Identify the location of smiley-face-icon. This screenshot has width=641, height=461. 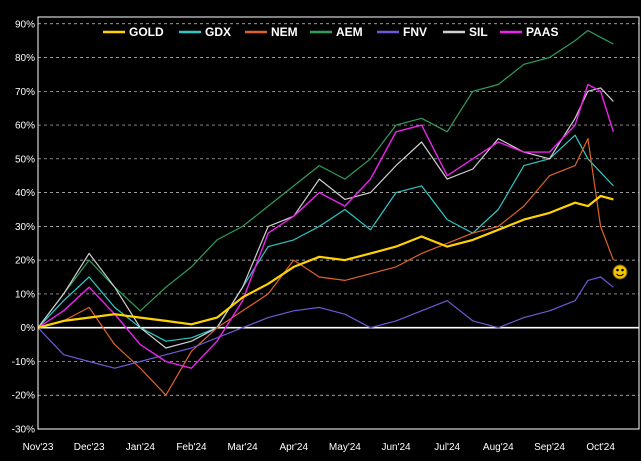
(620, 272).